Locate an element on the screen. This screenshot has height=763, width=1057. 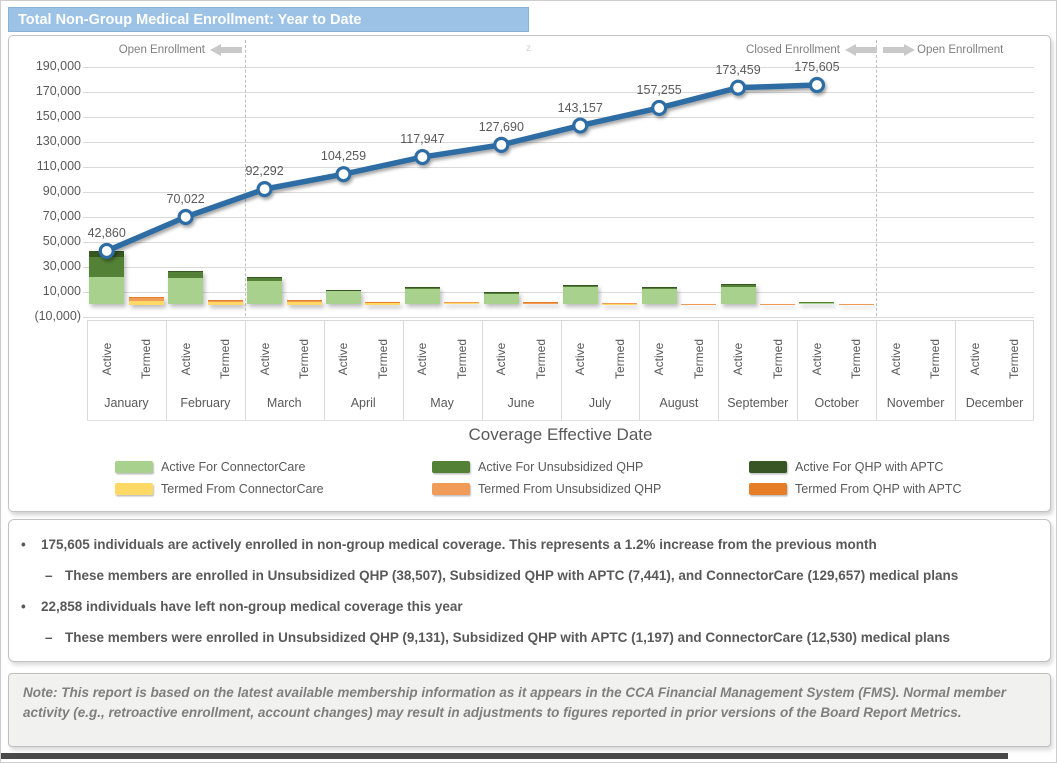
y-axis-tick-label: 50,000 is located at coordinates (61, 241).